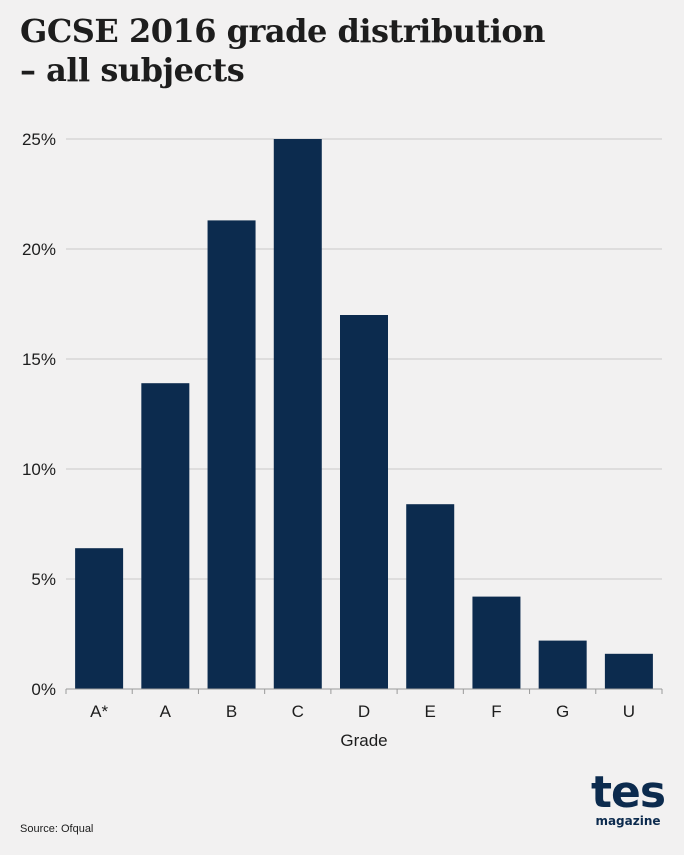 This screenshot has height=855, width=684. I want to click on x-tick-label: A*, so click(99, 711).